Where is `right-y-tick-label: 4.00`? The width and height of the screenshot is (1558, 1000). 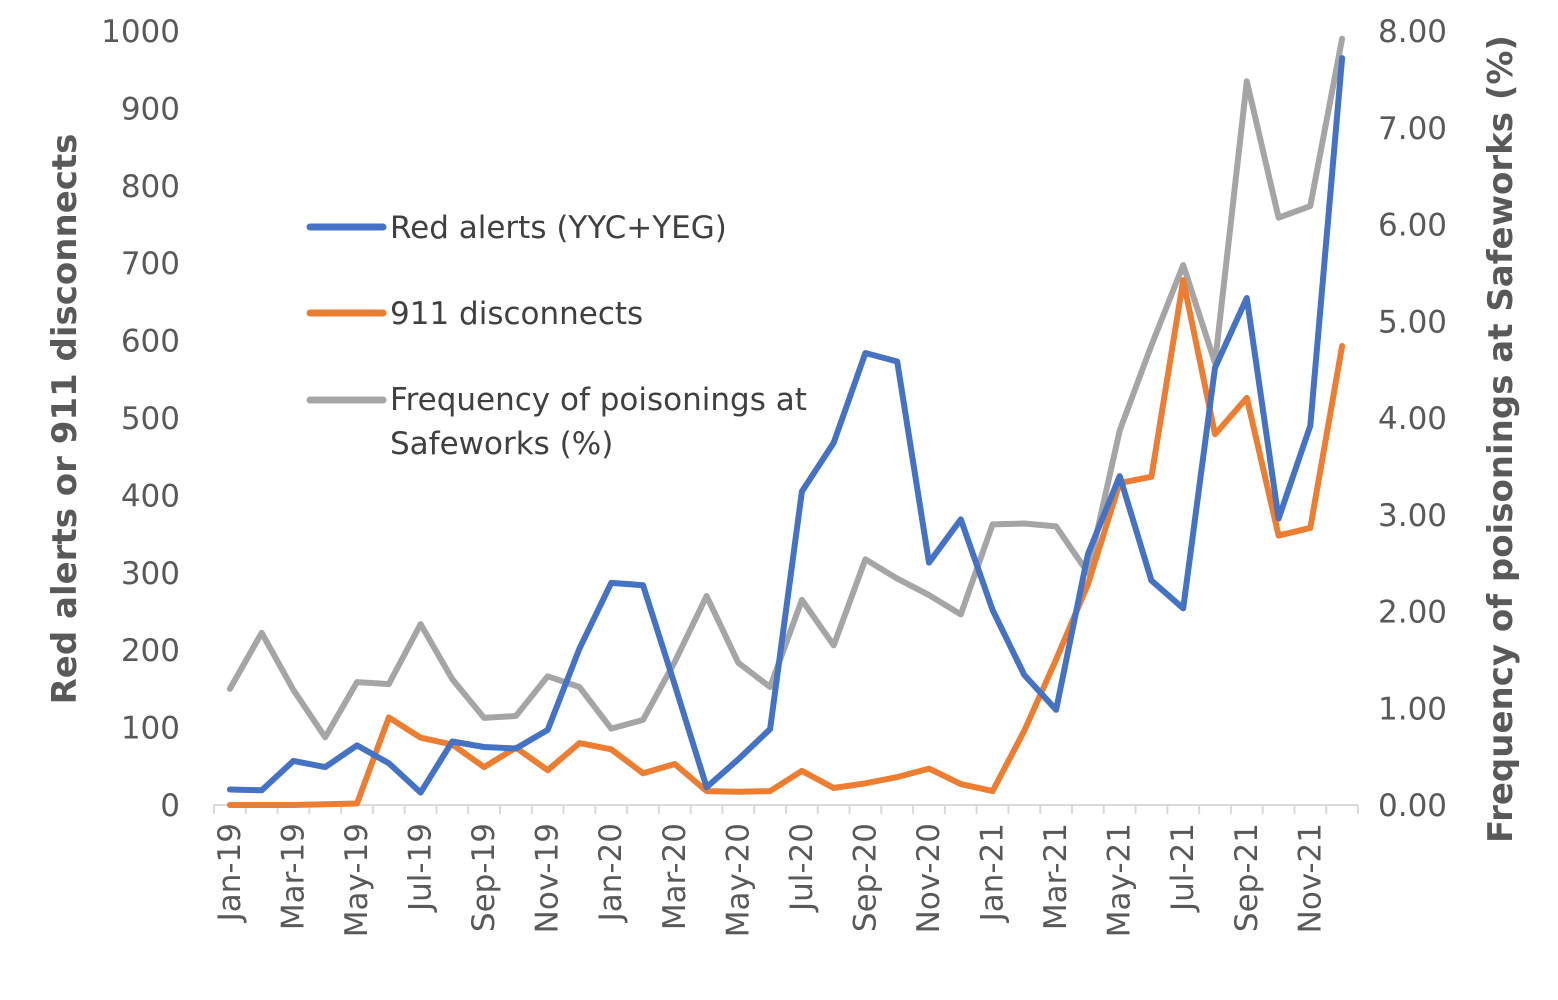
right-y-tick-label: 4.00 is located at coordinates (1412, 419).